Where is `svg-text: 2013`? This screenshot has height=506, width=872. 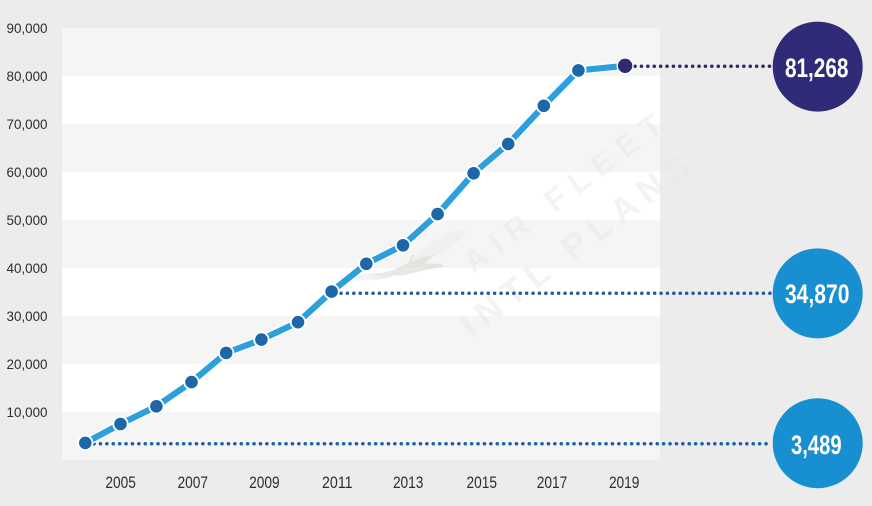
svg-text: 2013 is located at coordinates (408, 483).